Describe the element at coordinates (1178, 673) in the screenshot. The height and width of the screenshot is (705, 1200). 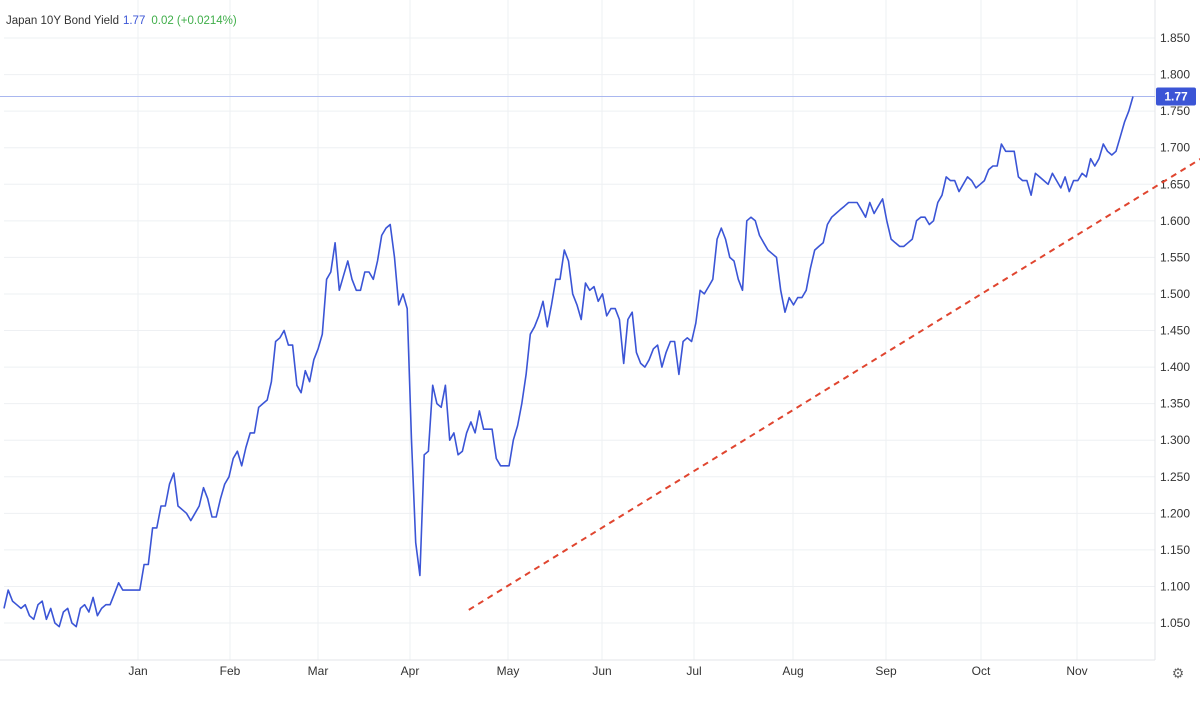
I see `gear-icon: ⚙` at that location.